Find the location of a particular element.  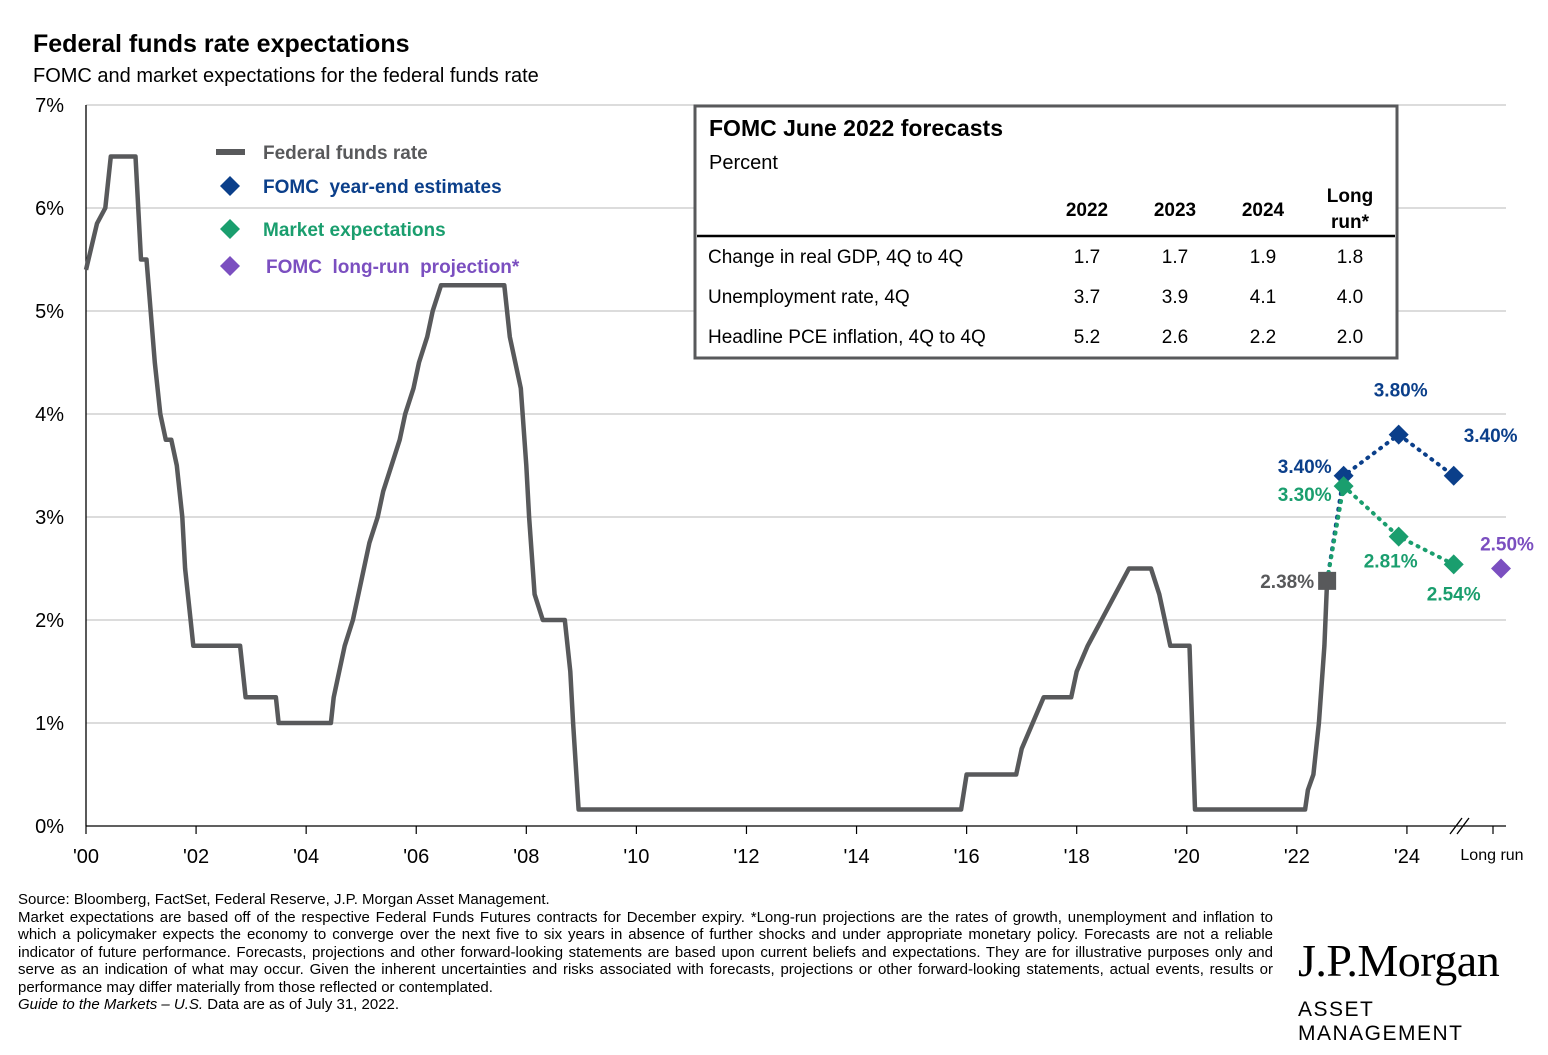

guide-title: Guide to the Markets – U.S. is located at coordinates (111, 1004).